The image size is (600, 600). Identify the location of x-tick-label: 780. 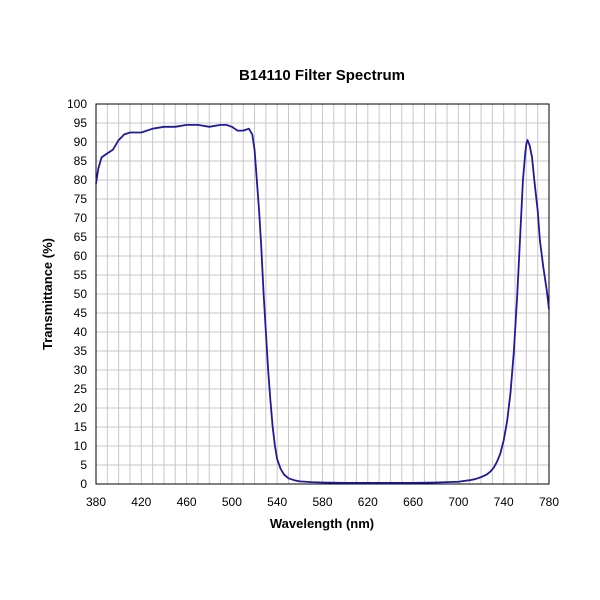
(549, 502).